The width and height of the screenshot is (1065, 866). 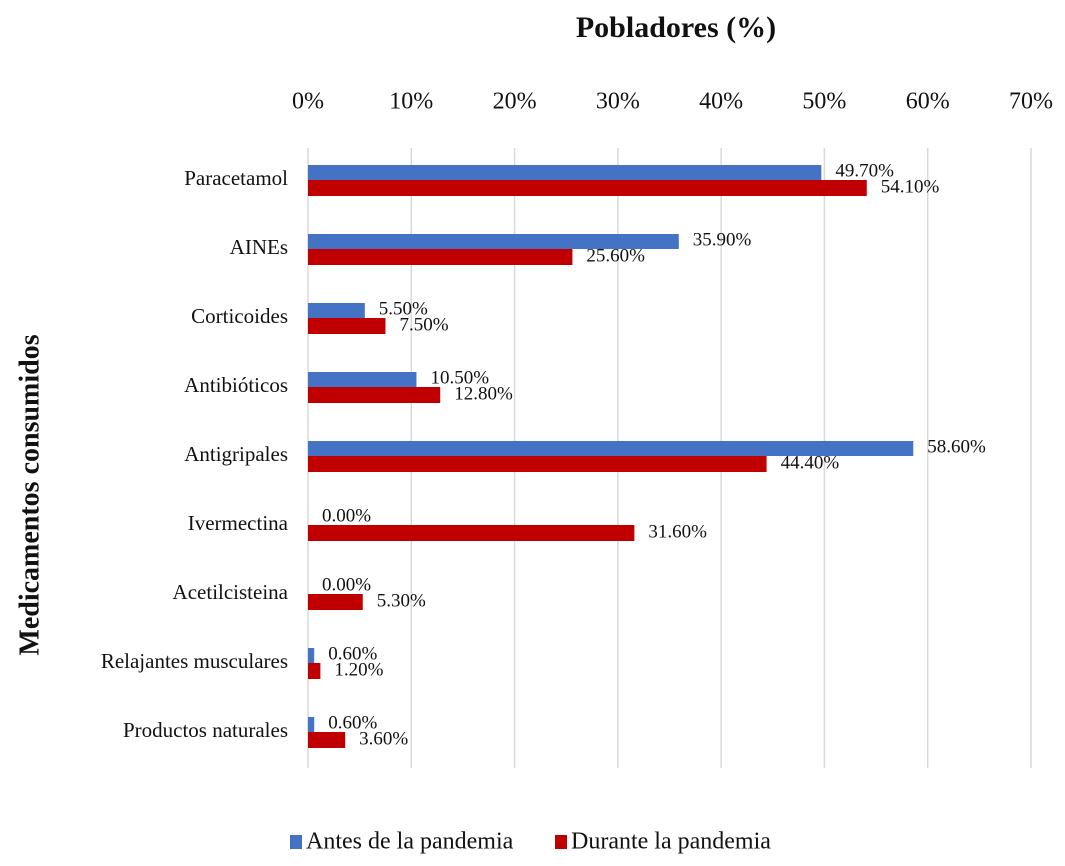 I want to click on data-label: 54.10%, so click(x=910, y=186).